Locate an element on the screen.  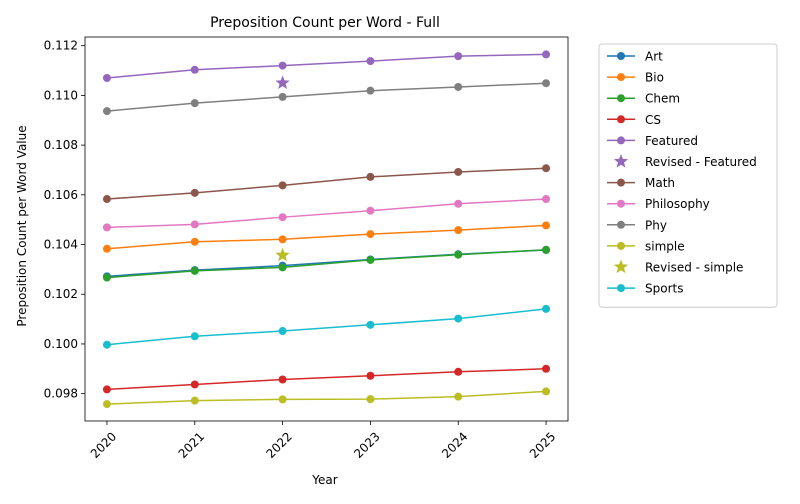
legend-label-featured: Featured is located at coordinates (671, 141).